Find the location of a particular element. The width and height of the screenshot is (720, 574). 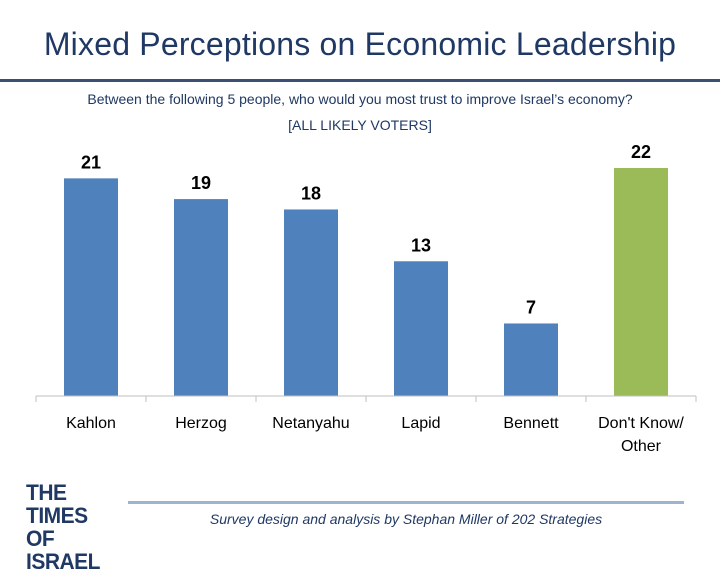

bar-lapid is located at coordinates (421, 328).